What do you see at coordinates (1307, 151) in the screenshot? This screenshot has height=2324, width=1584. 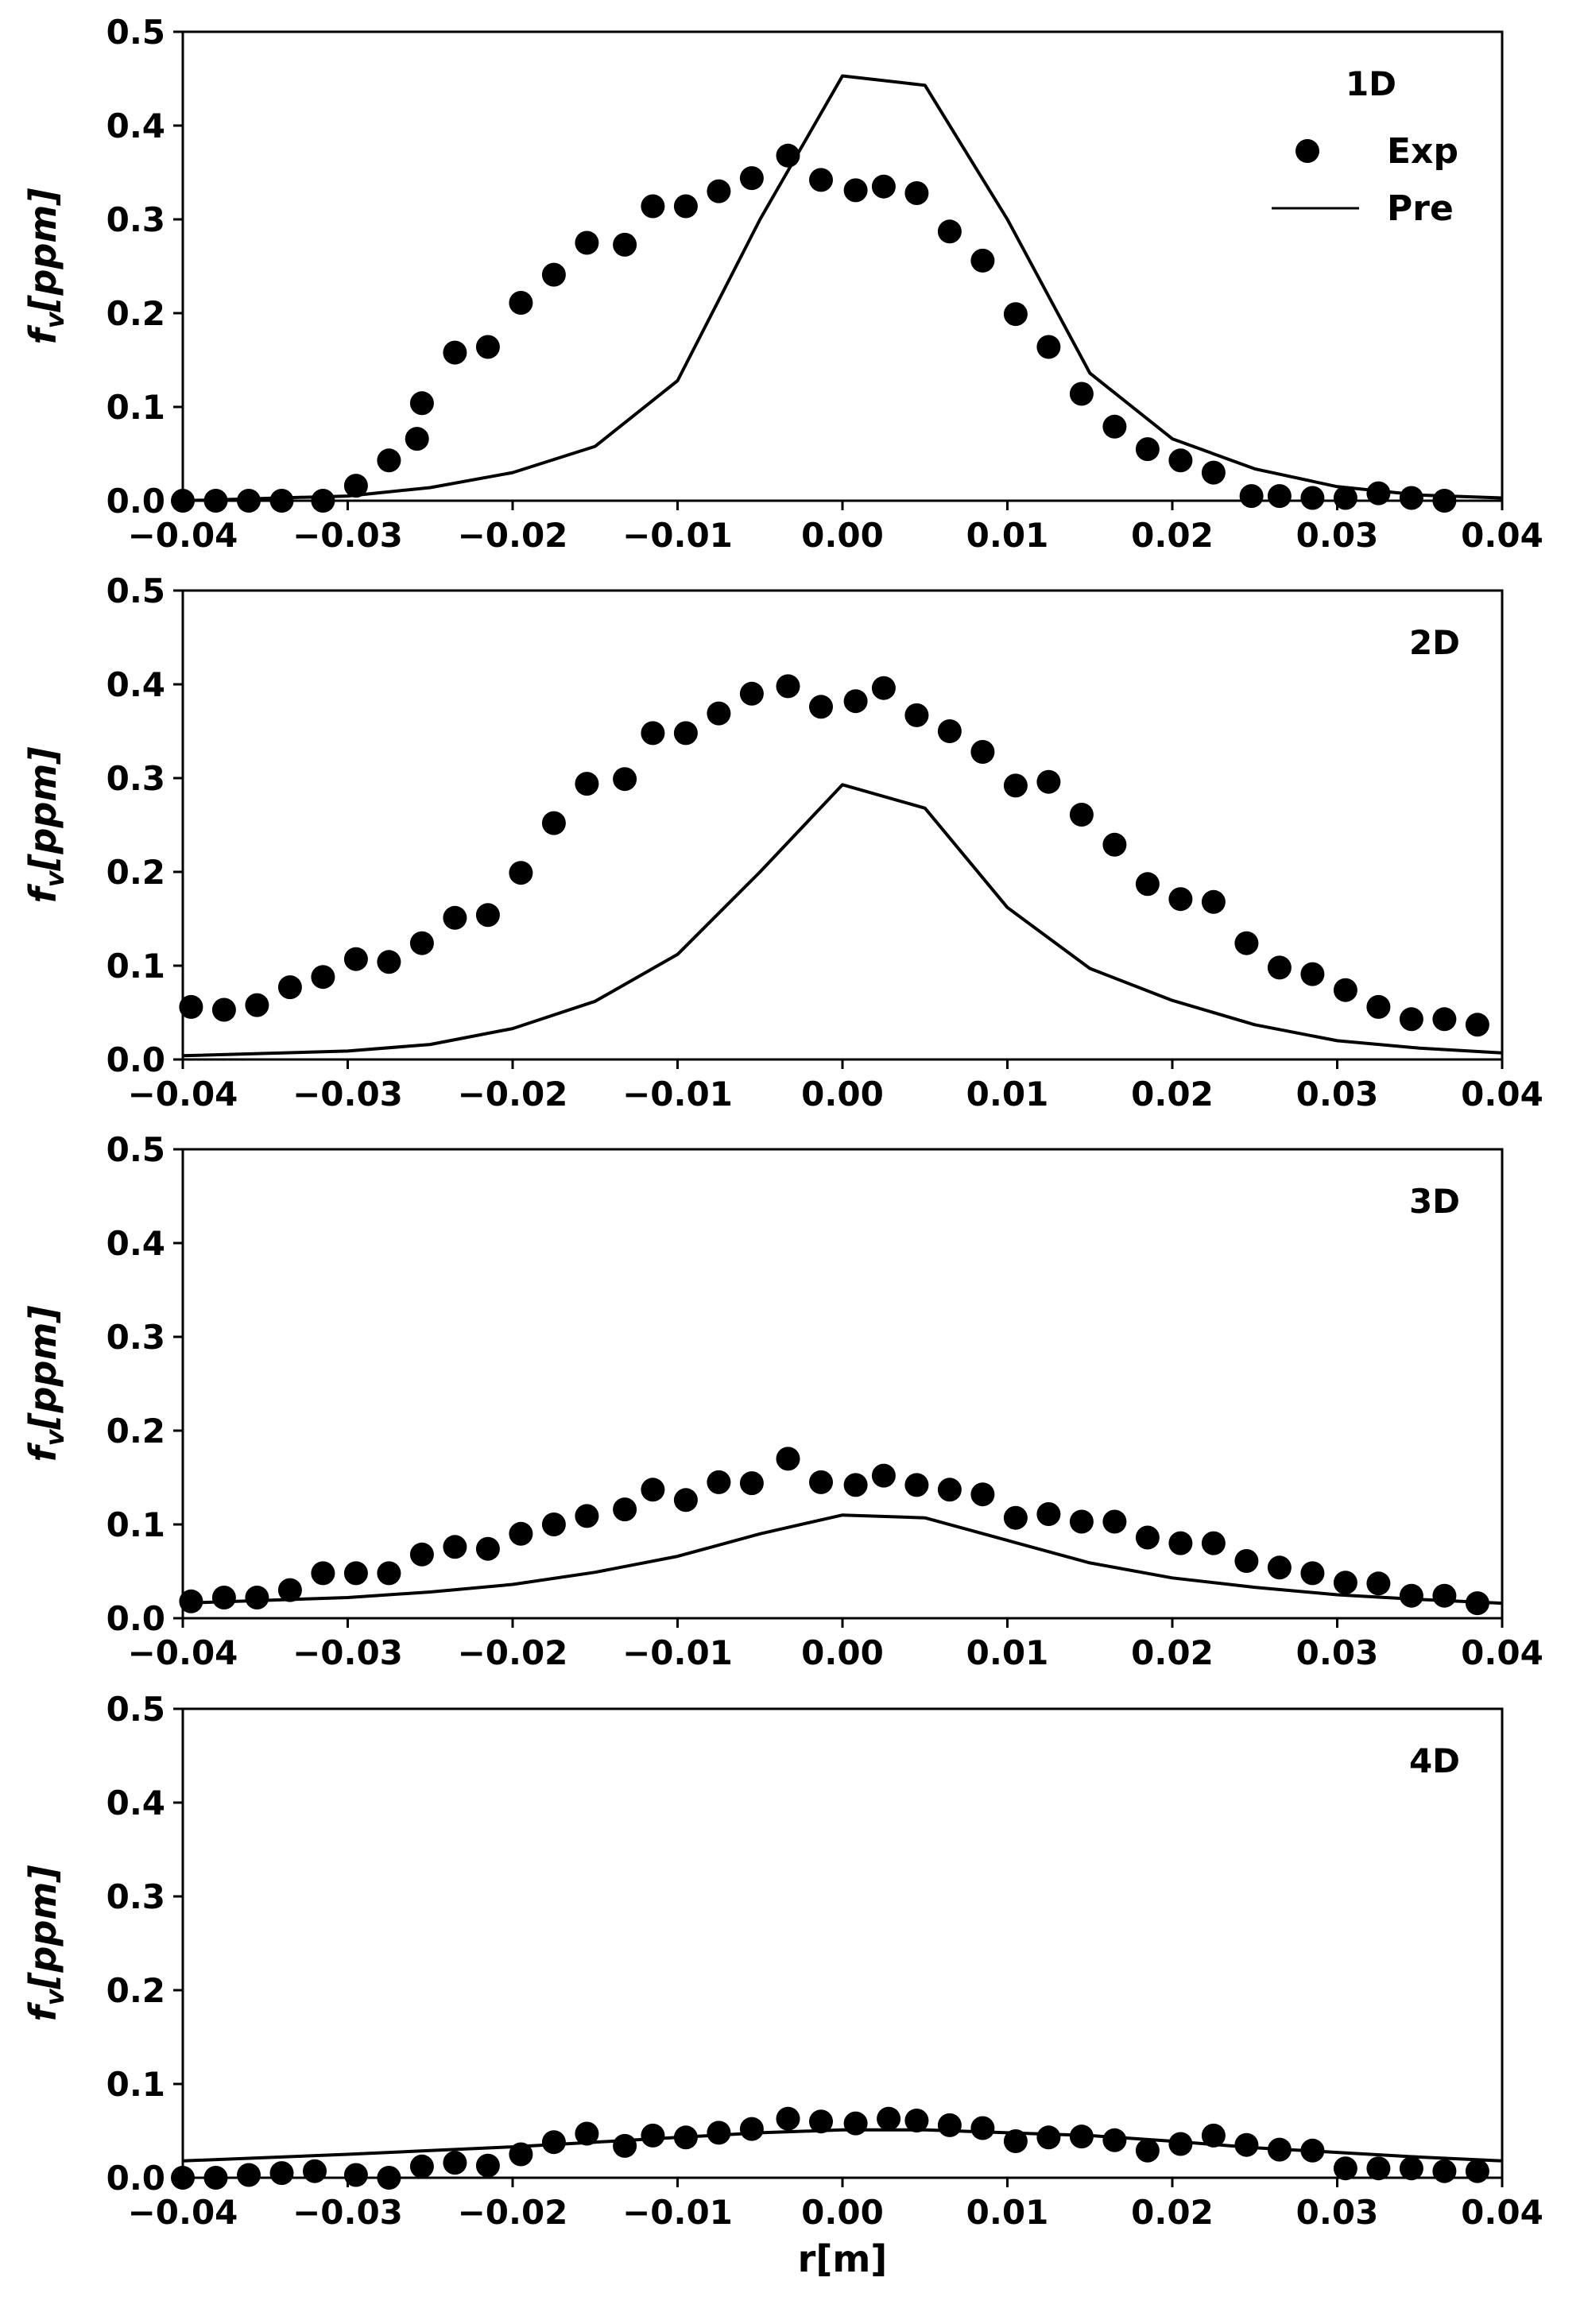 I see `legend-marker-exp` at bounding box center [1307, 151].